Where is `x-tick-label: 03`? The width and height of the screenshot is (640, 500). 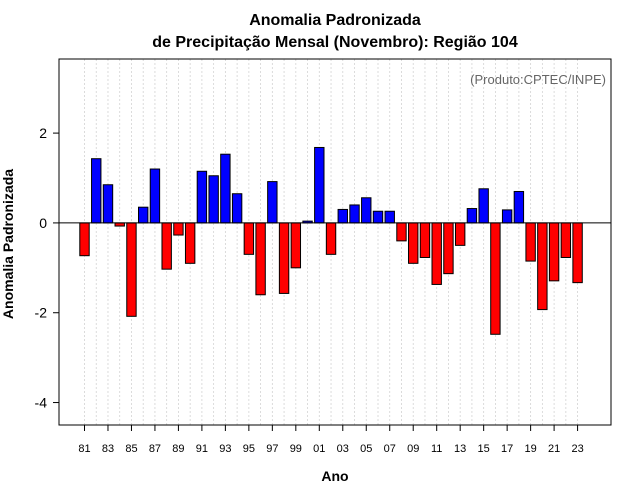
x-tick-label: 03 is located at coordinates (343, 449).